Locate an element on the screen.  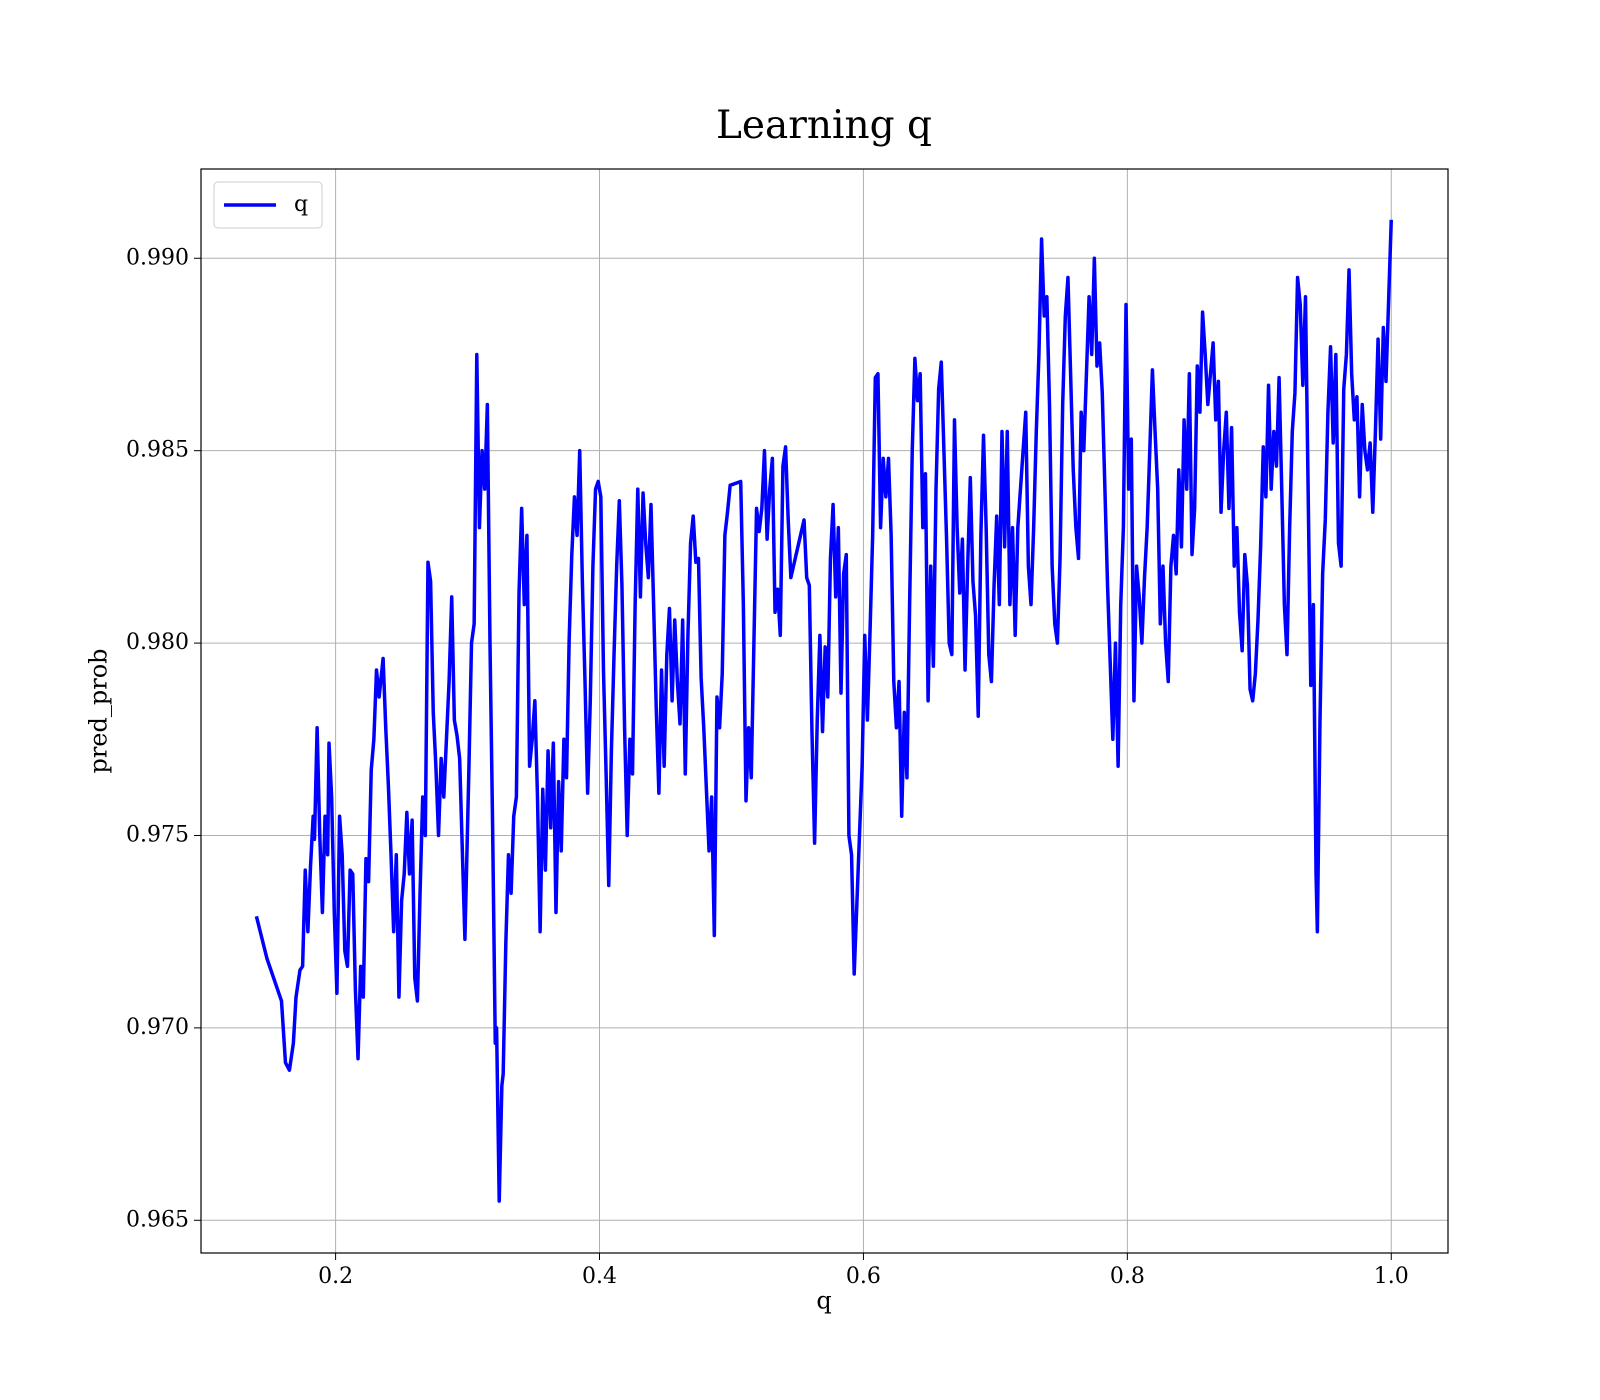
y-tick-label: 0.980 is located at coordinates (157, 642).